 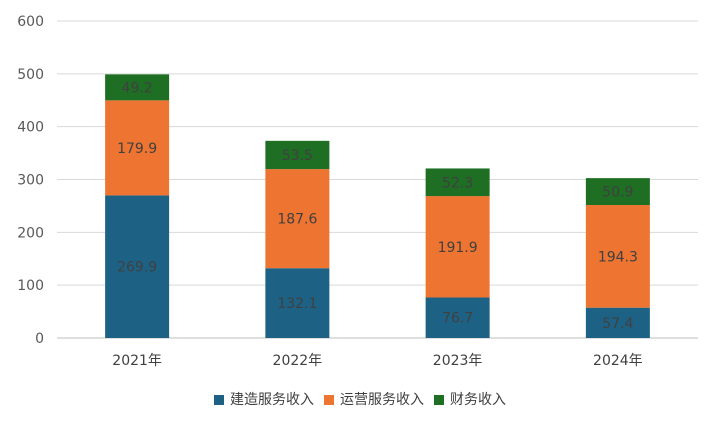 I want to click on data-label: 191.9, so click(x=458, y=248).